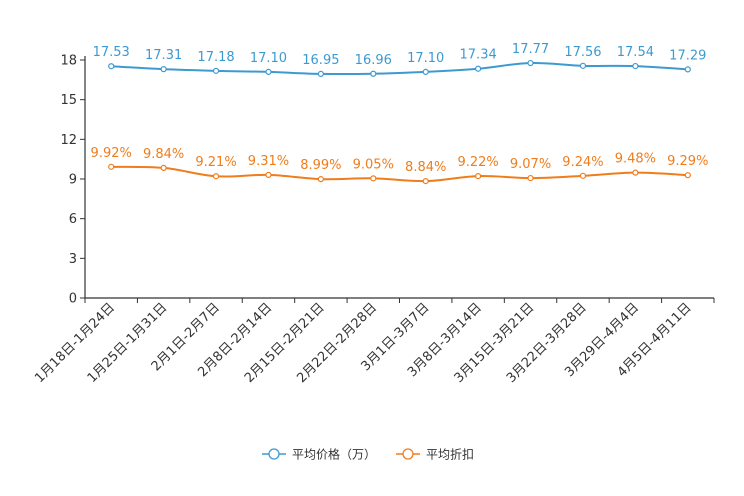 This screenshot has width=744, height=496. I want to click on series-1-data-label: 9.29%, so click(687, 161).